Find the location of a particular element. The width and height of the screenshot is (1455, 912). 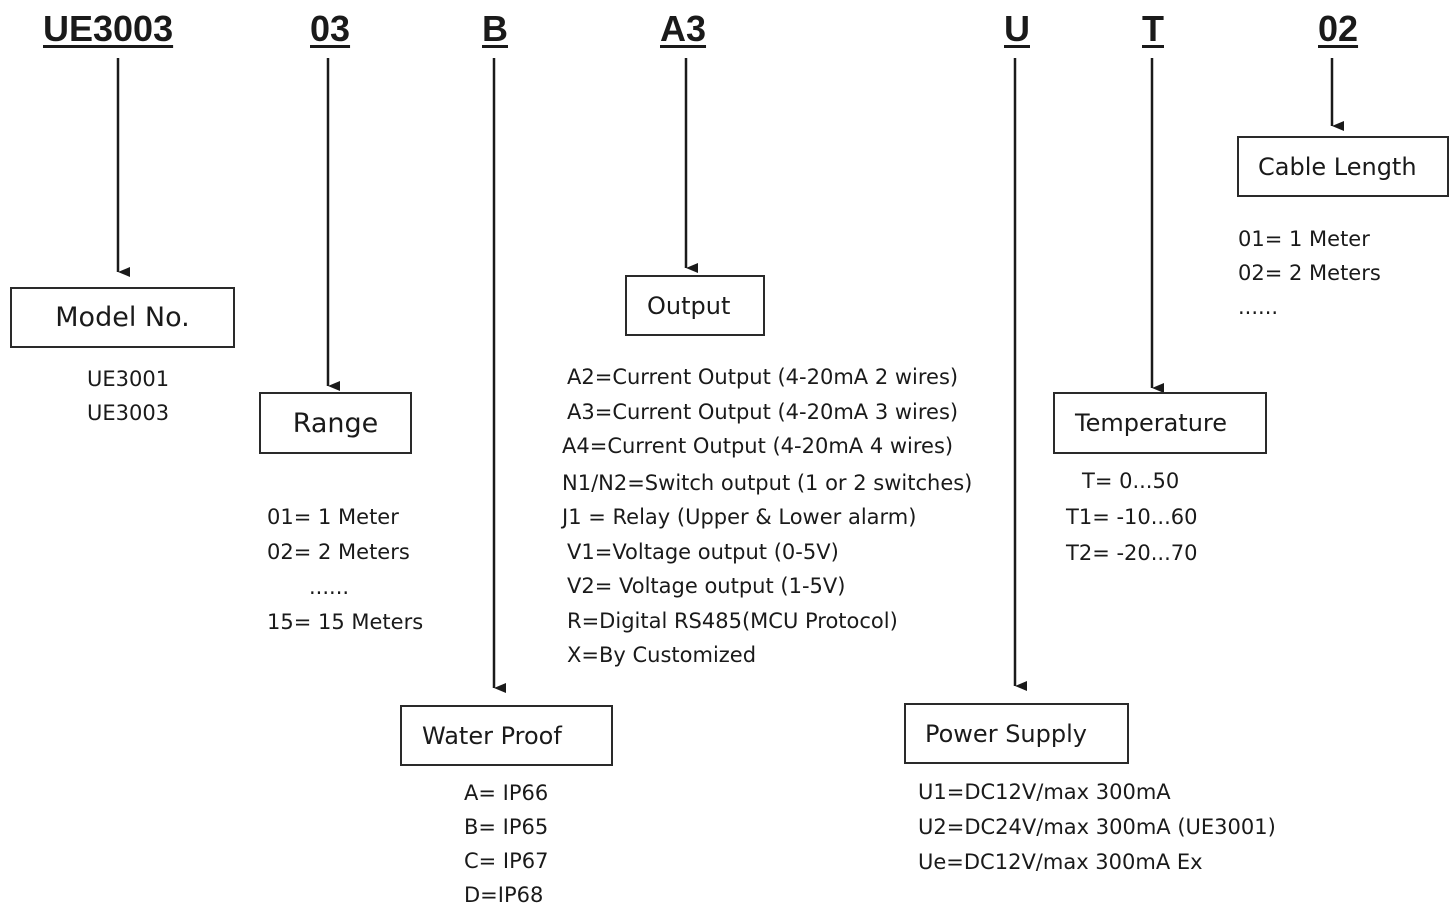

model-box: Model No. is located at coordinates (122, 317).